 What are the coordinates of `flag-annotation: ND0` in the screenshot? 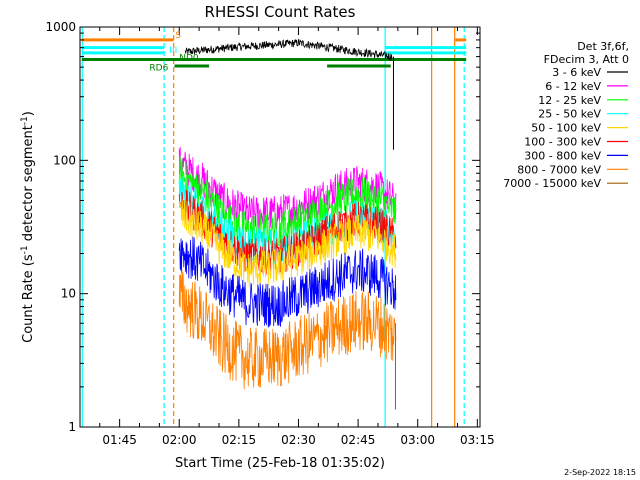 It's located at (189, 59).